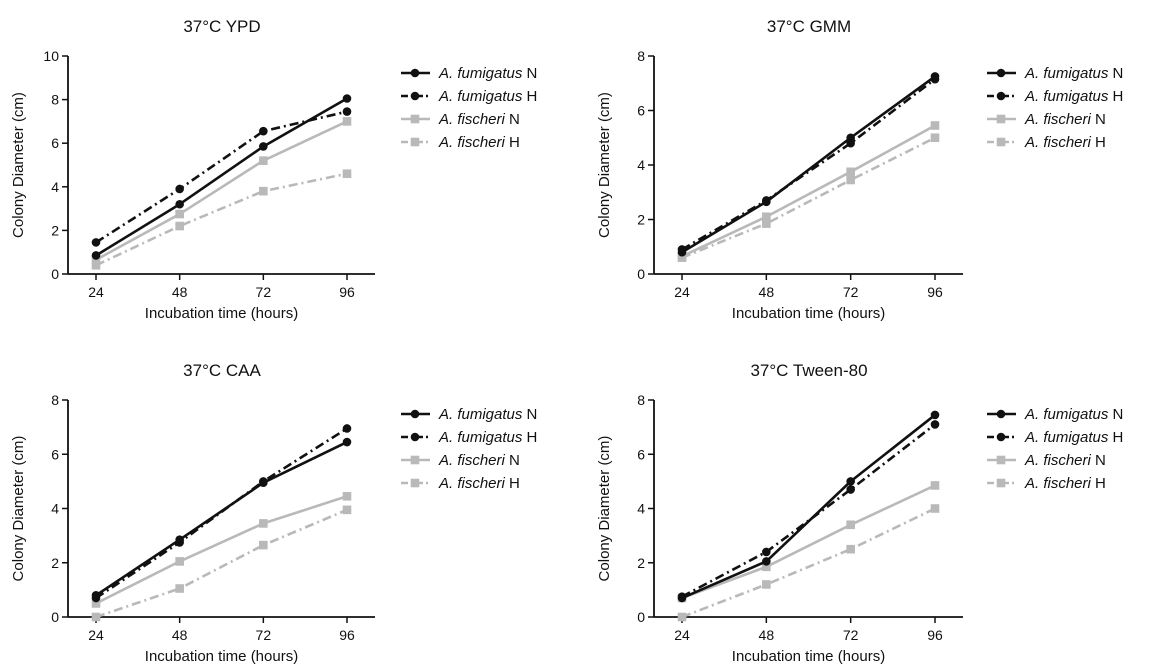 The width and height of the screenshot is (1164, 666). What do you see at coordinates (809, 26) in the screenshot?
I see `chart-title: 37°C GMM` at bounding box center [809, 26].